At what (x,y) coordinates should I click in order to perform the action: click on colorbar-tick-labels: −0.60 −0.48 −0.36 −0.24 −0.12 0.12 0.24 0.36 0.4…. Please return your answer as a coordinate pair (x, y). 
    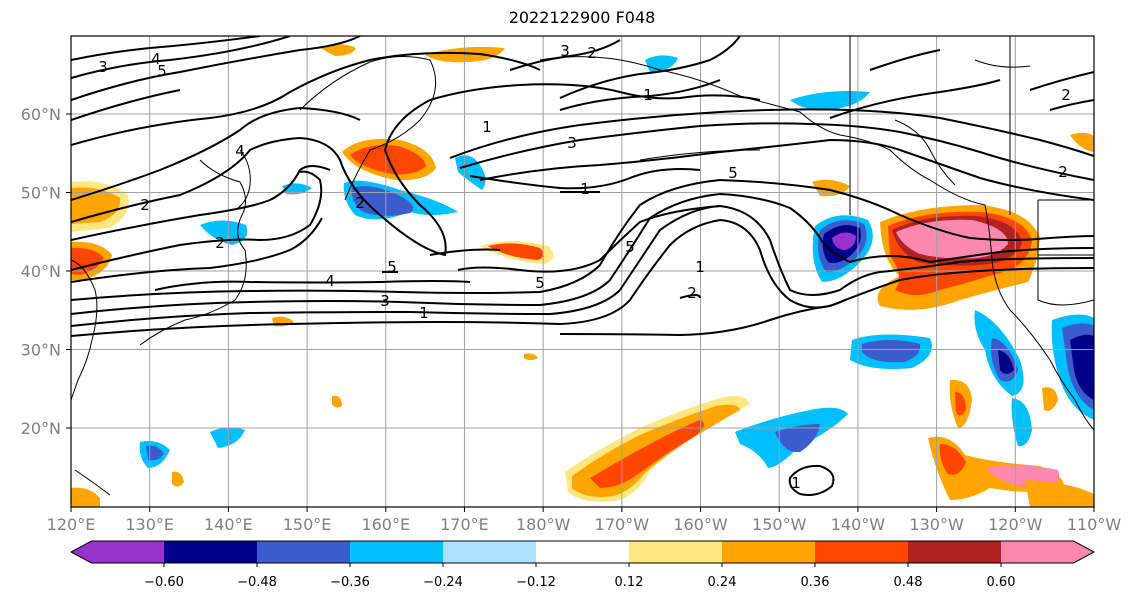
    Looking at the image, I should click on (579, 576).